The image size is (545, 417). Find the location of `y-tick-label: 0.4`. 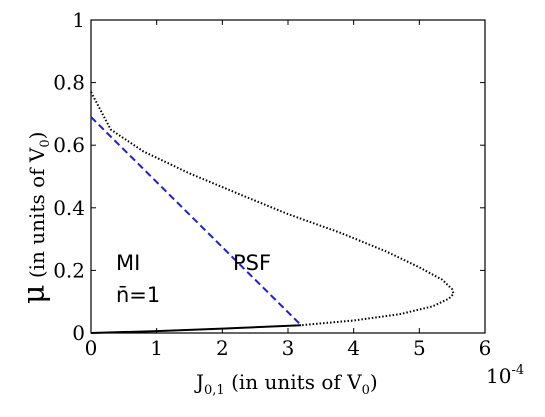

y-tick-label: 0.4 is located at coordinates (69, 208).